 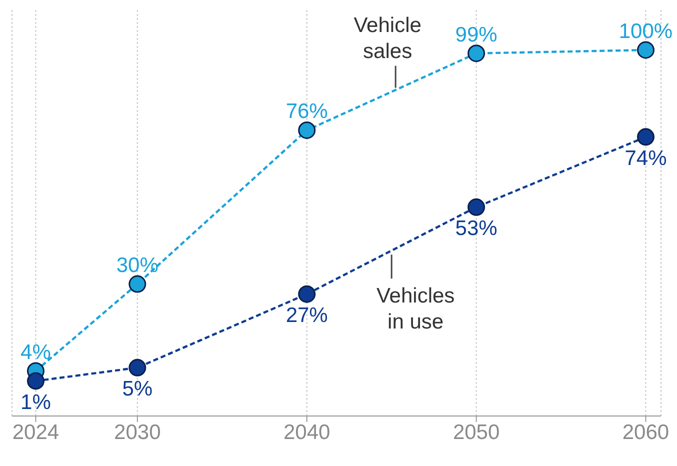 What do you see at coordinates (36, 432) in the screenshot?
I see `x-tick-label: 2024` at bounding box center [36, 432].